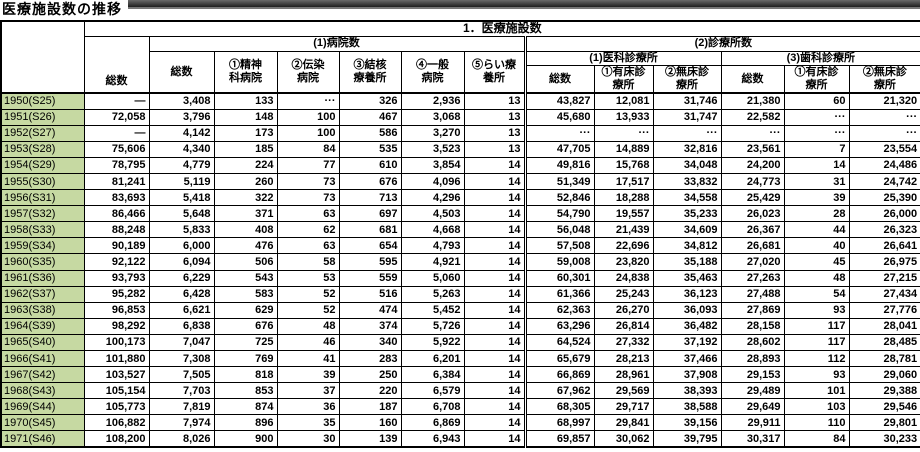  What do you see at coordinates (623, 375) in the screenshot?
I see `value-cell: 28,961` at bounding box center [623, 375].